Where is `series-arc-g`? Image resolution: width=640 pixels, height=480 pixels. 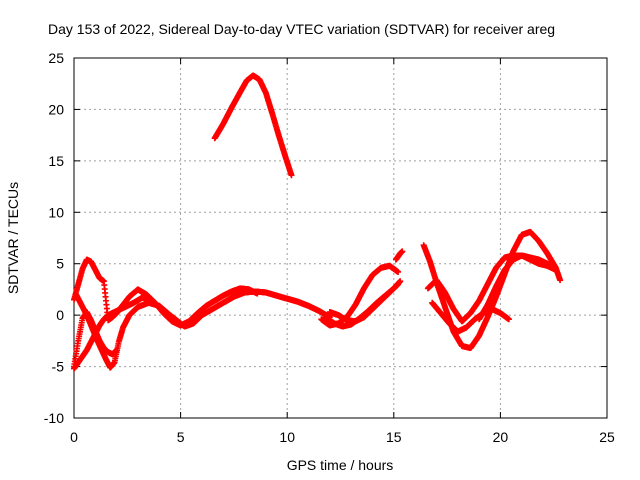 series-arc-g is located at coordinates (364, 303).